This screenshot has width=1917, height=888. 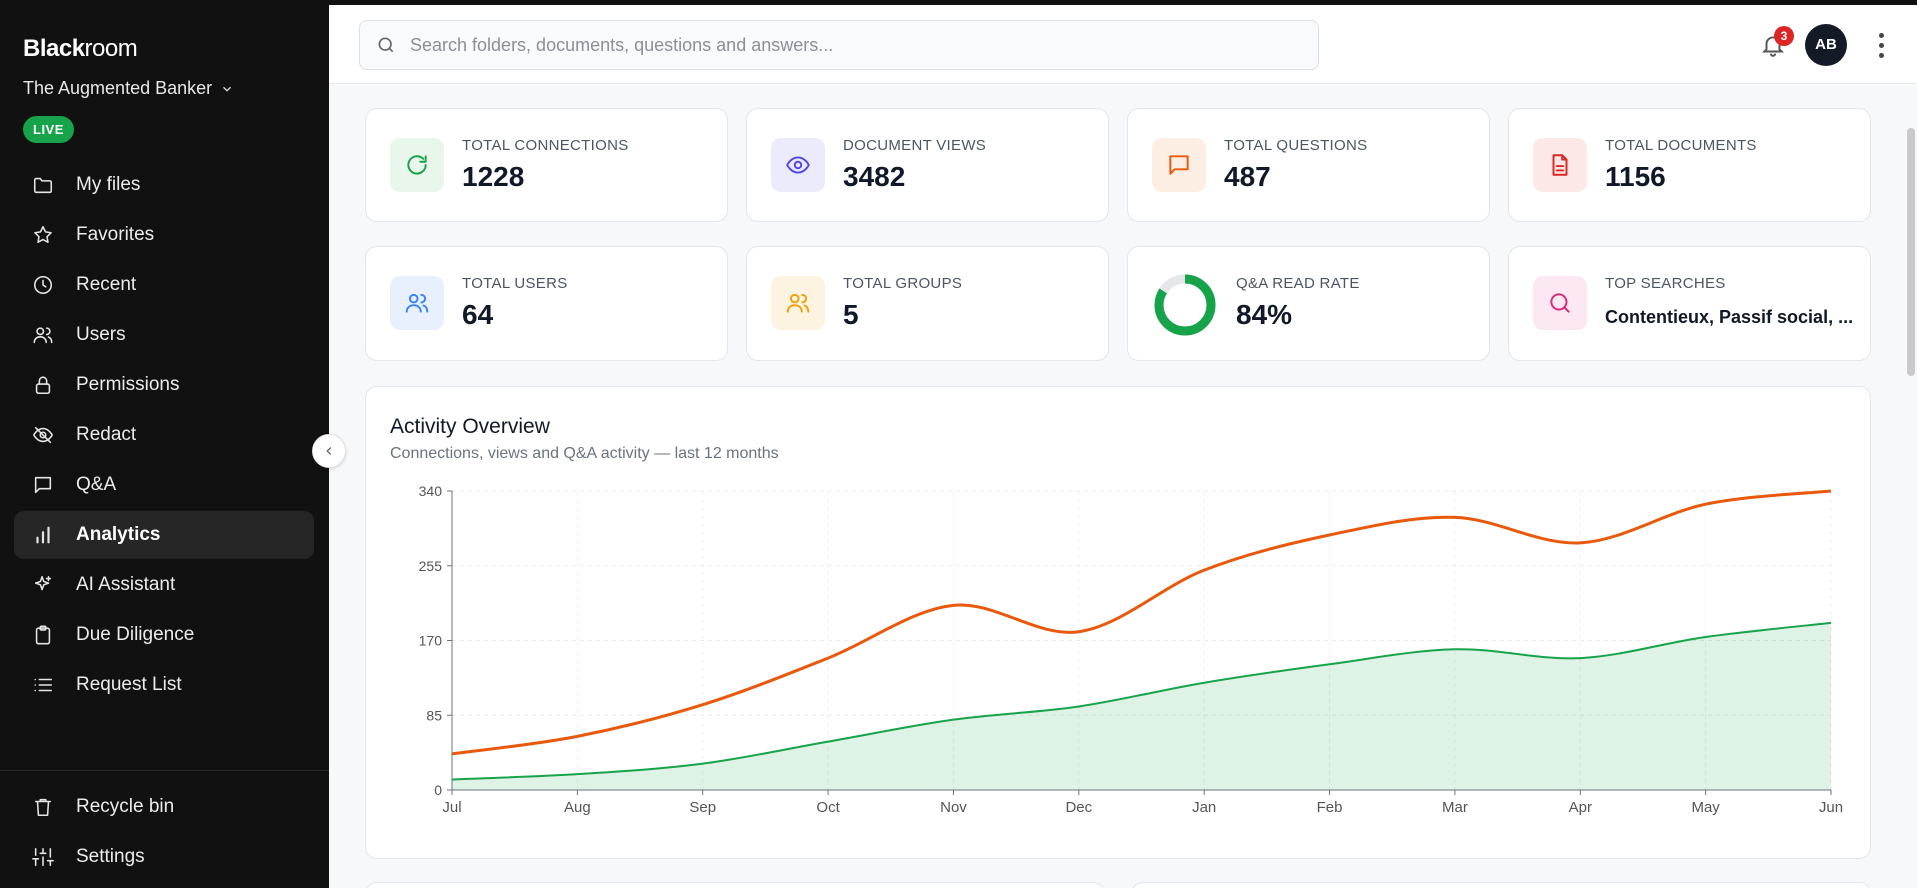 I want to click on sidebar-item-label: Request List, so click(x=129, y=684).